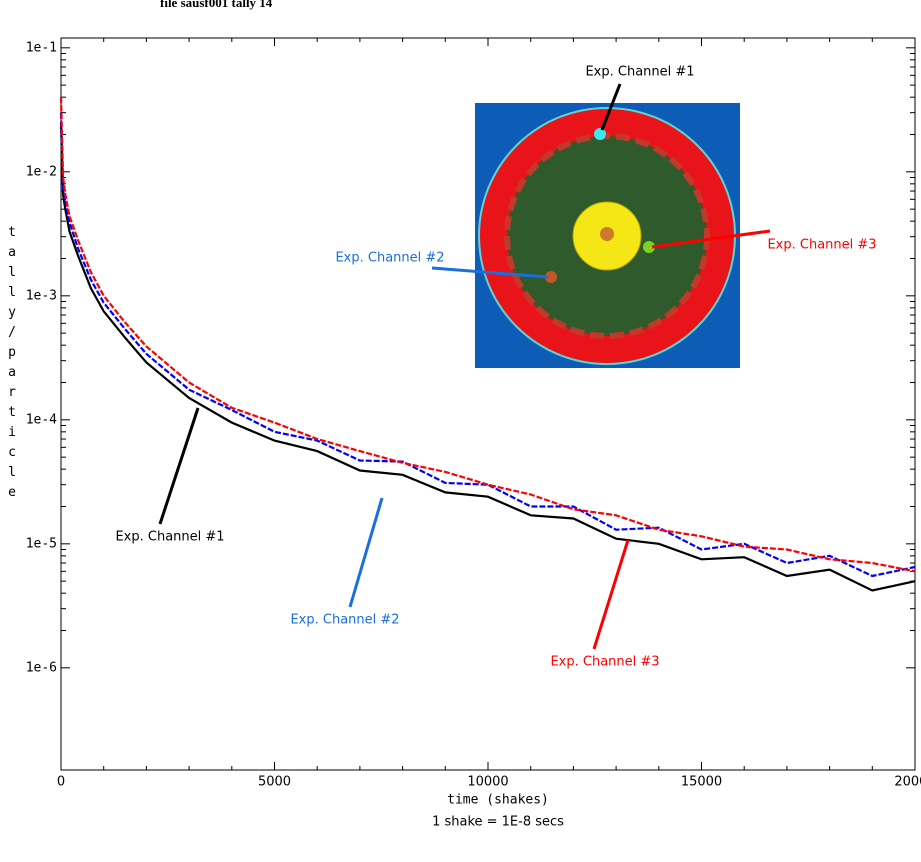 This screenshot has height=862, width=921. Describe the element at coordinates (41, 543) in the screenshot. I see `y-tick-label: 1e-5` at that location.